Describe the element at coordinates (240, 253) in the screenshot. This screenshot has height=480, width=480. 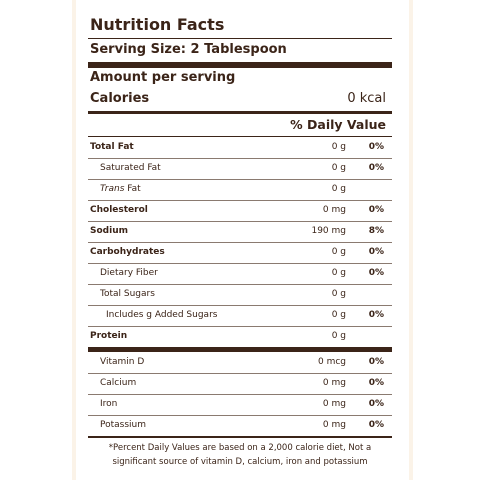
I see `nutrient-row-carbohydrates: Carbohydrates 0 g 0%` at that location.